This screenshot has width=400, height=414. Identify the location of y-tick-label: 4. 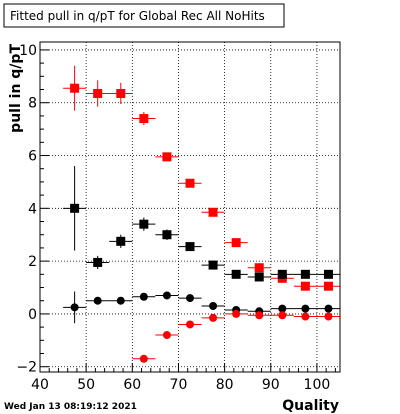
(32, 209).